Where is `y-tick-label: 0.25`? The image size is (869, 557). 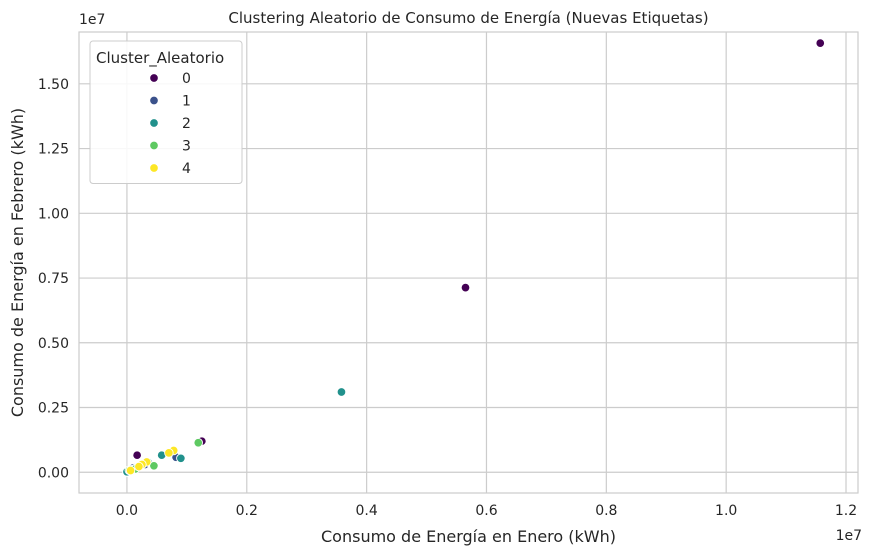
y-tick-label: 0.25 is located at coordinates (53, 409).